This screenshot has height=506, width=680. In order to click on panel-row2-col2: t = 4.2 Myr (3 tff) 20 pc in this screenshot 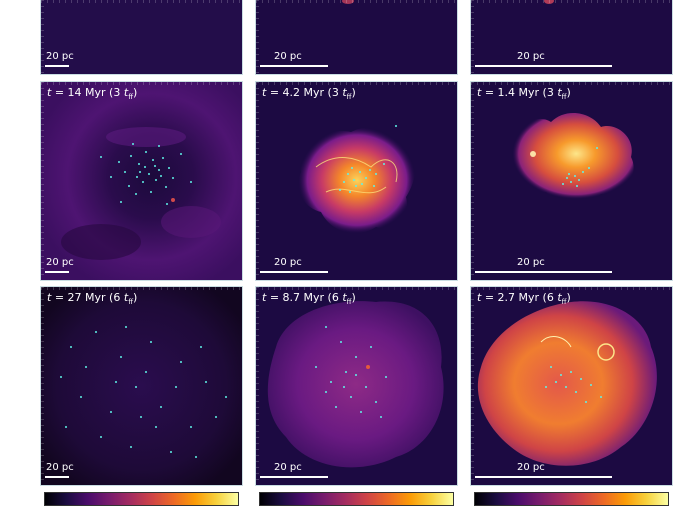, I will do `click(356, 181)`.